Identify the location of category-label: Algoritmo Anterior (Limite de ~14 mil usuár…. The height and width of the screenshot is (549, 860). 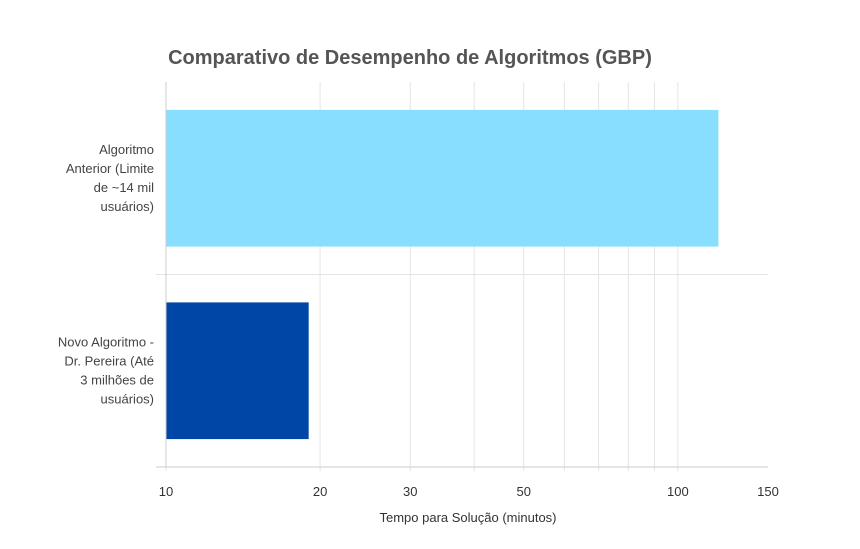
(110, 178).